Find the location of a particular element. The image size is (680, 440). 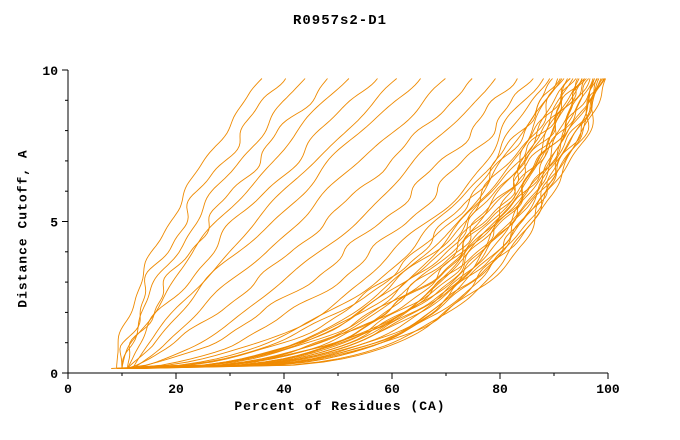

x-tick-label: 40 is located at coordinates (284, 389).